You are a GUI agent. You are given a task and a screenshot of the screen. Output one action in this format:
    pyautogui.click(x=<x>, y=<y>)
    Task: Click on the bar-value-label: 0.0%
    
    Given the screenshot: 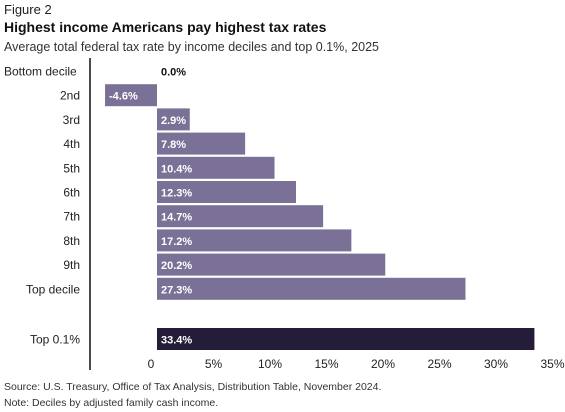 What is the action you would take?
    pyautogui.click(x=173, y=73)
    